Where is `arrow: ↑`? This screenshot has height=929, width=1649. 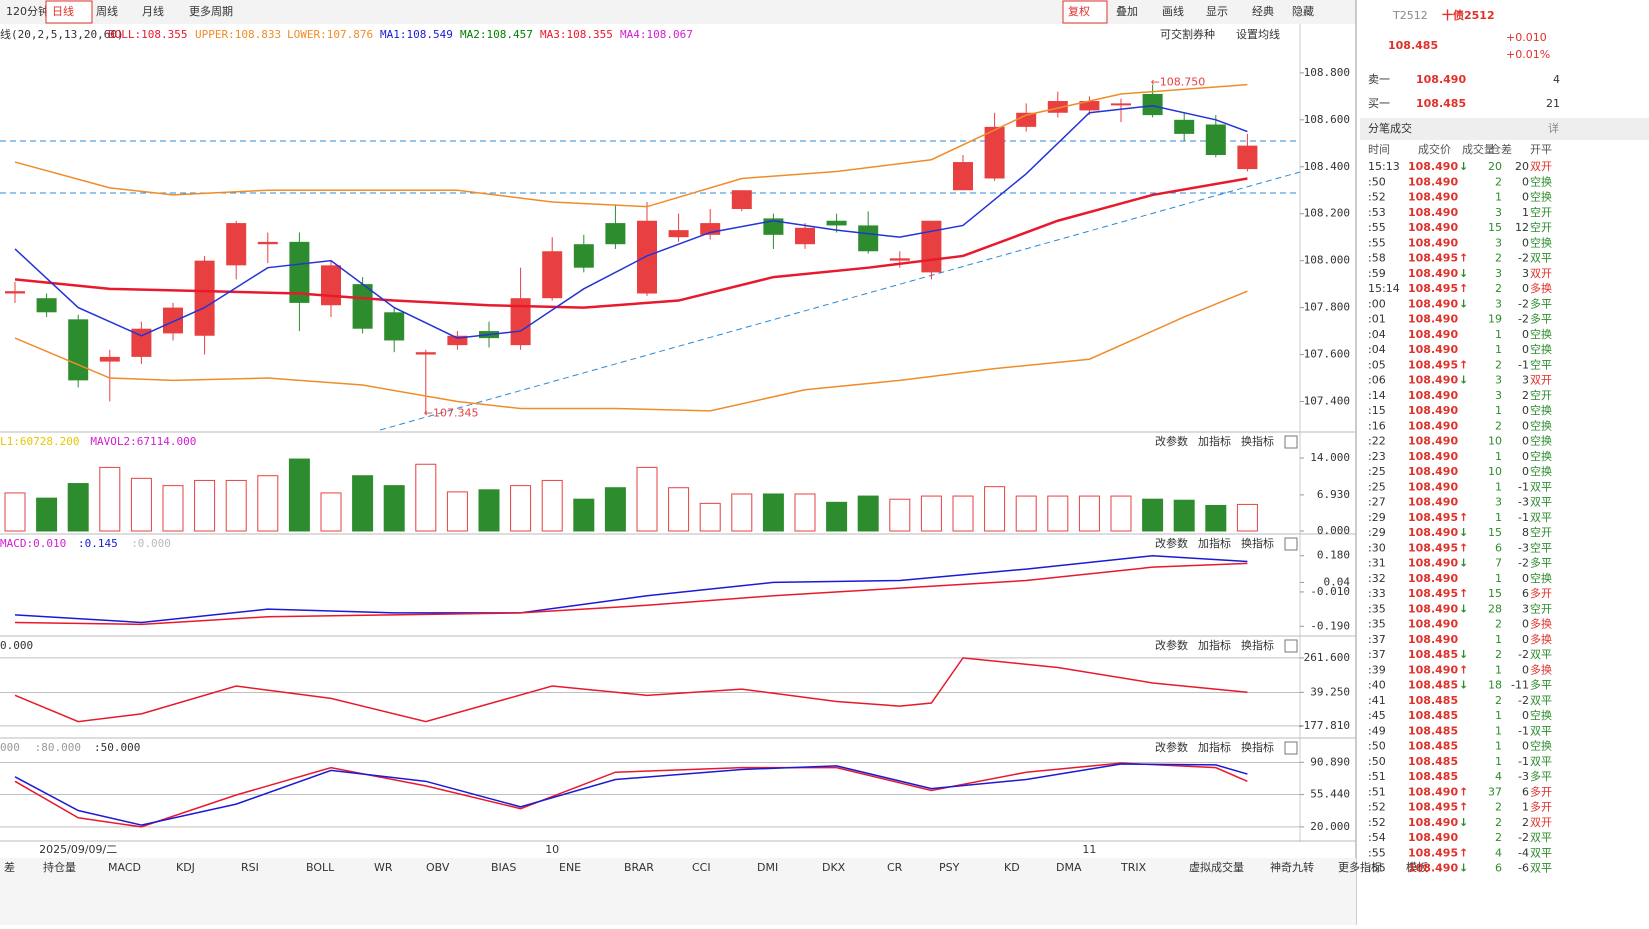
arrow: ↑ is located at coordinates (1463, 852).